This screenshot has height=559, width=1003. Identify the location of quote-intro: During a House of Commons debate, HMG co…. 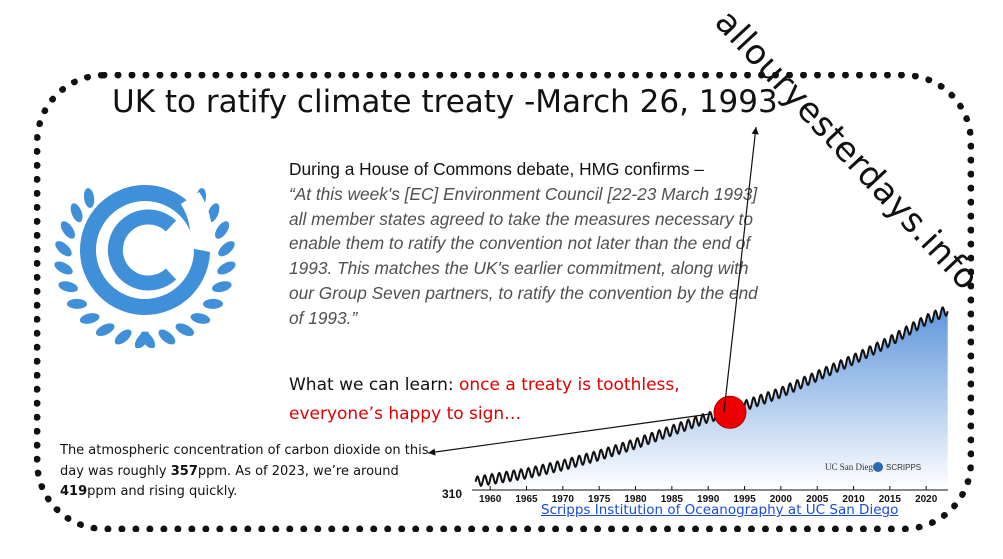
(496, 169).